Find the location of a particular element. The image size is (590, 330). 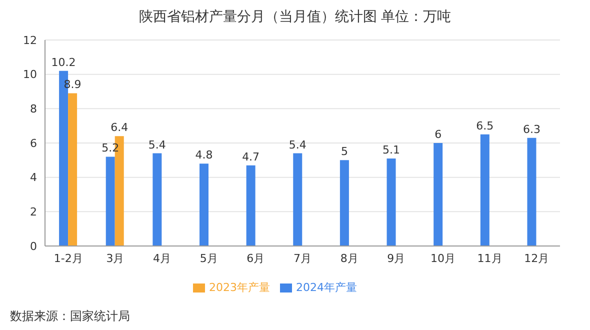

y-tick-label: 4 is located at coordinates (33, 177).